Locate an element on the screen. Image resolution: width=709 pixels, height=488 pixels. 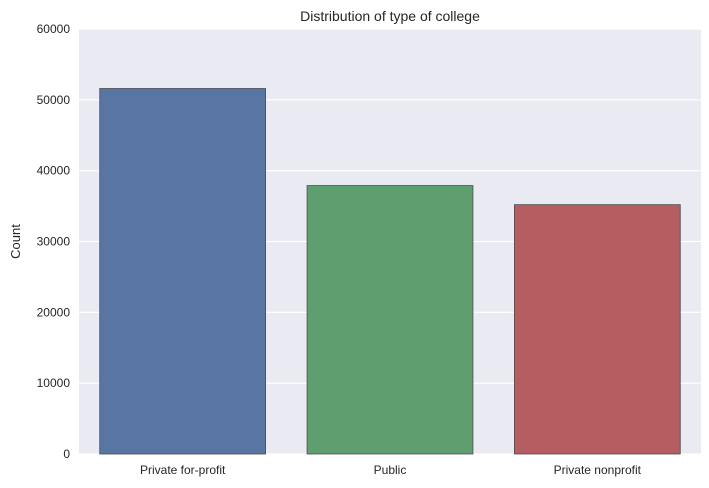
y-tick-label: 20000 is located at coordinates (54, 312).